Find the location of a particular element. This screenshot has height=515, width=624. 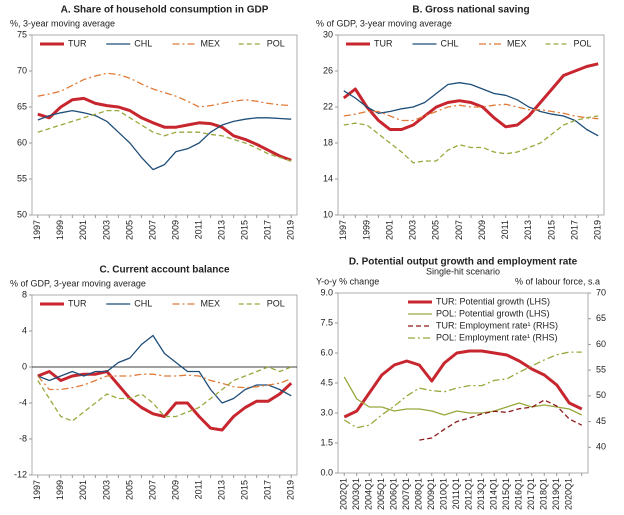

x-tick-label: 2010Q1 is located at coordinates (444, 494).